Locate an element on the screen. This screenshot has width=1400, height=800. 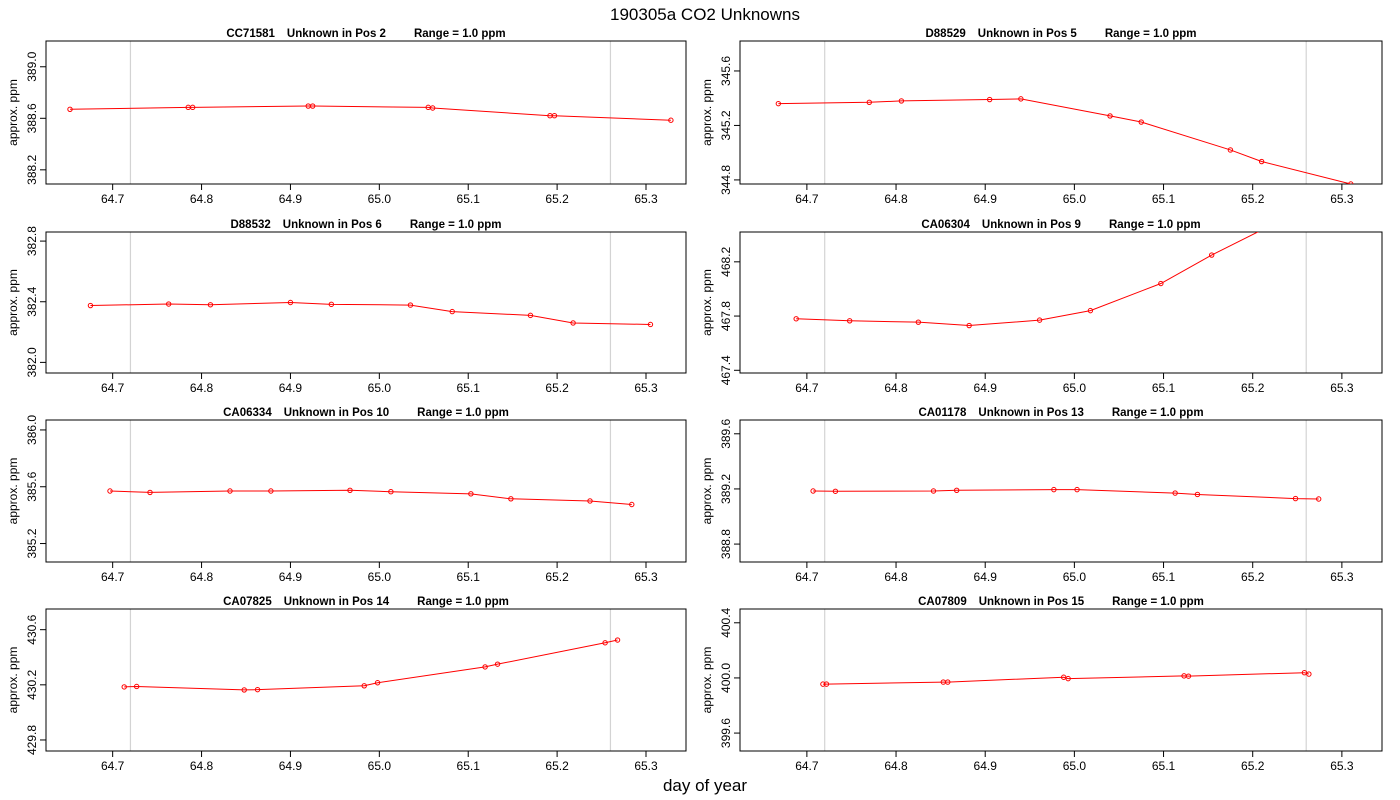
panel-3-xtick-label-4: 65.0 is located at coordinates (380, 388).